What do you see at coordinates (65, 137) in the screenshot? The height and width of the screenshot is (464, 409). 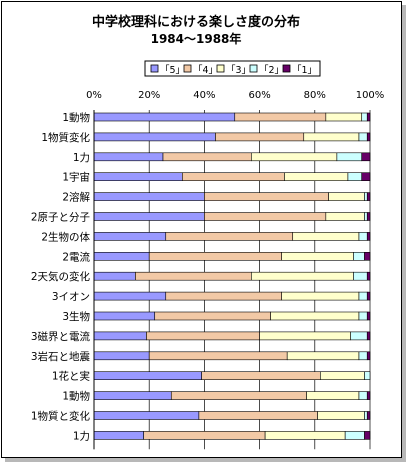 I see `category-label: 1物質変化` at bounding box center [65, 137].